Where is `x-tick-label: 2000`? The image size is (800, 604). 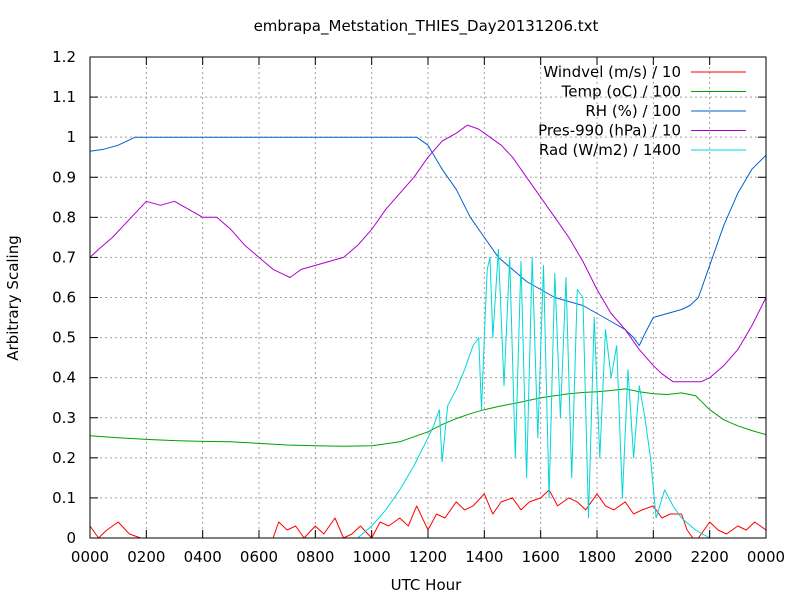
x-tick-label: 2000 is located at coordinates (653, 557).